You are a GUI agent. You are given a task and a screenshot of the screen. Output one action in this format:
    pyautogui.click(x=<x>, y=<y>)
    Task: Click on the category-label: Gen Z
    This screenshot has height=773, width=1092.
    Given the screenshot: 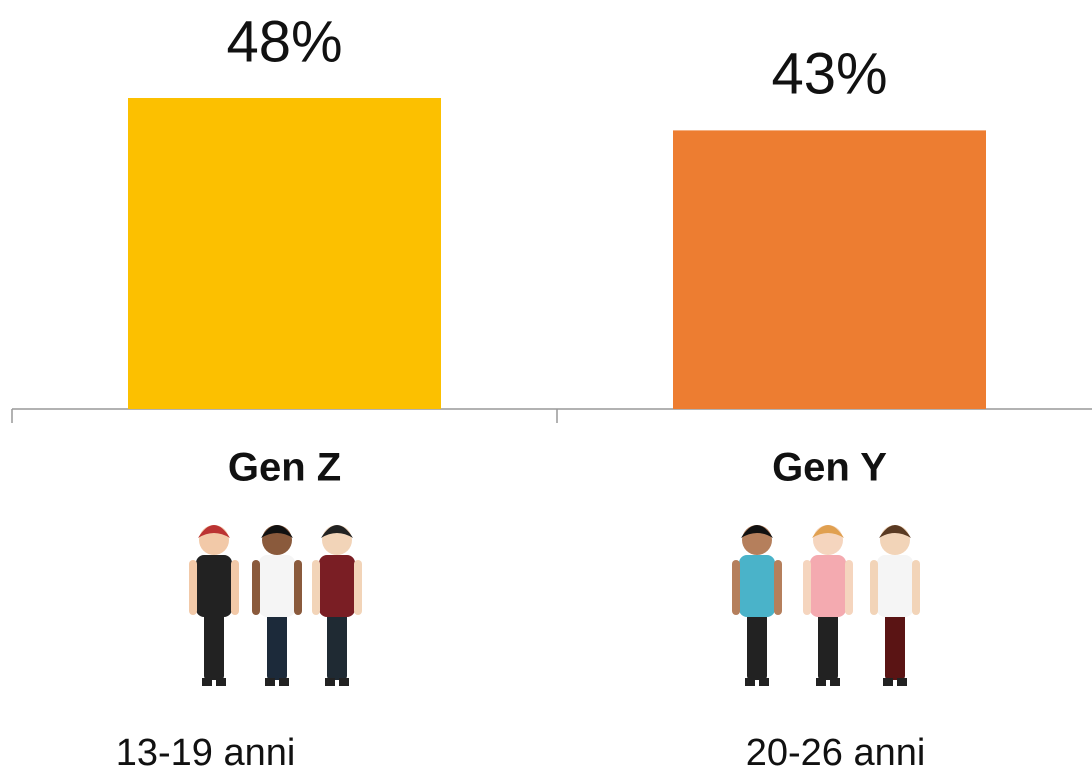 What is the action you would take?
    pyautogui.click(x=284, y=468)
    